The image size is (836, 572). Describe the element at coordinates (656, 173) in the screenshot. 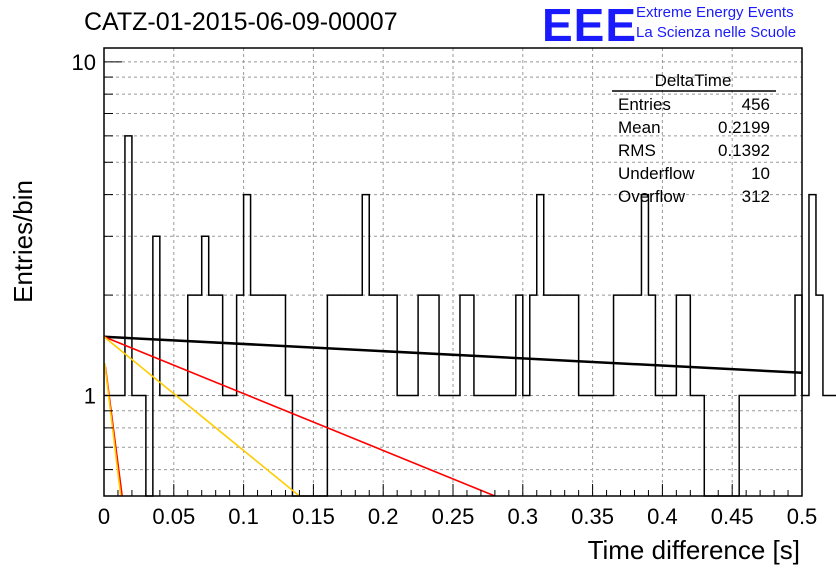

I see `stats-label: Underflow` at that location.